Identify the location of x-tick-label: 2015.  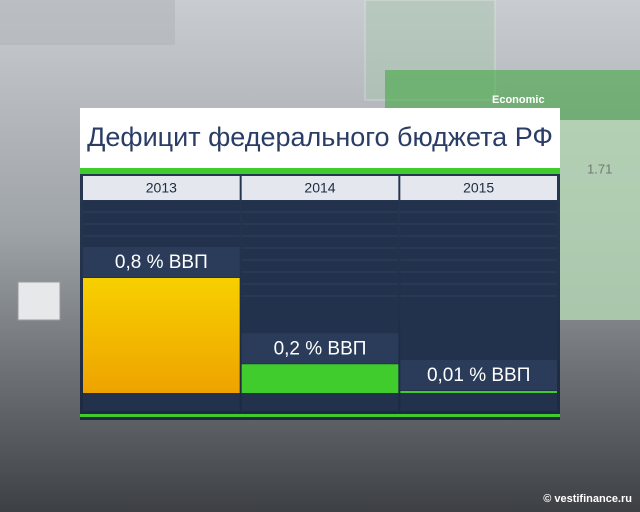
(478, 188).